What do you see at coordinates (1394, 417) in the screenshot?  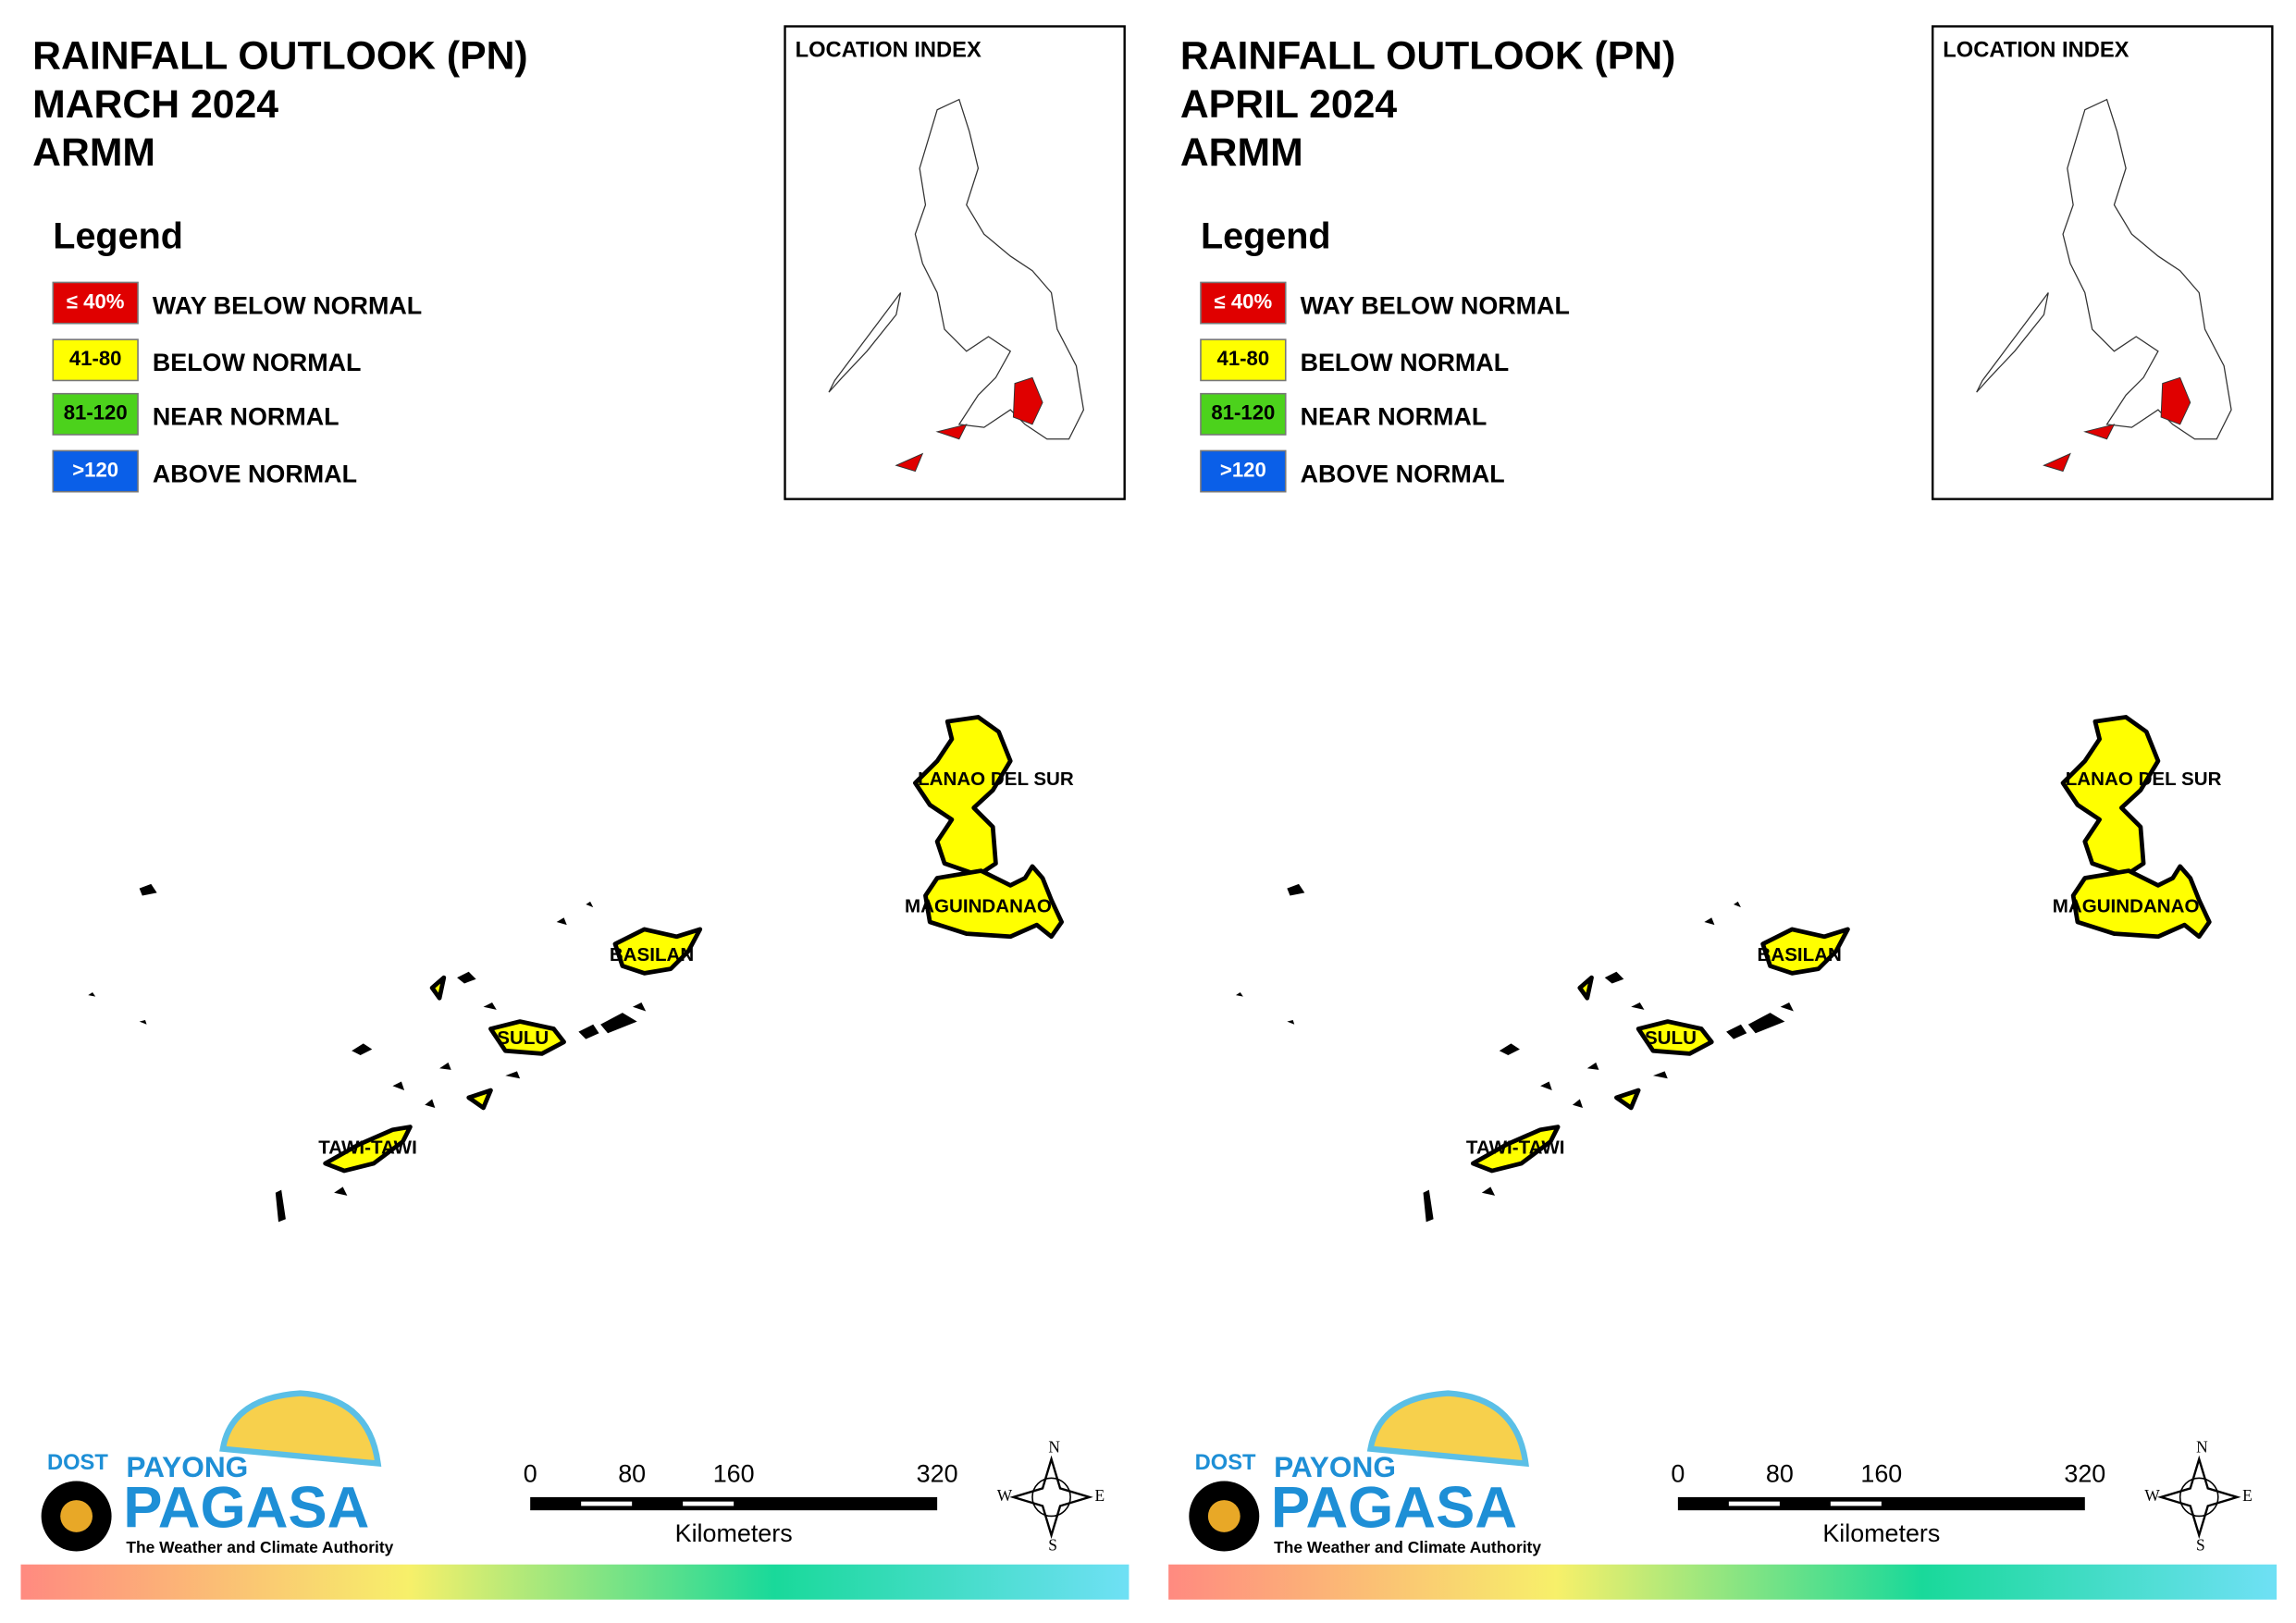 I see `legend-label: NEAR NORMAL` at bounding box center [1394, 417].